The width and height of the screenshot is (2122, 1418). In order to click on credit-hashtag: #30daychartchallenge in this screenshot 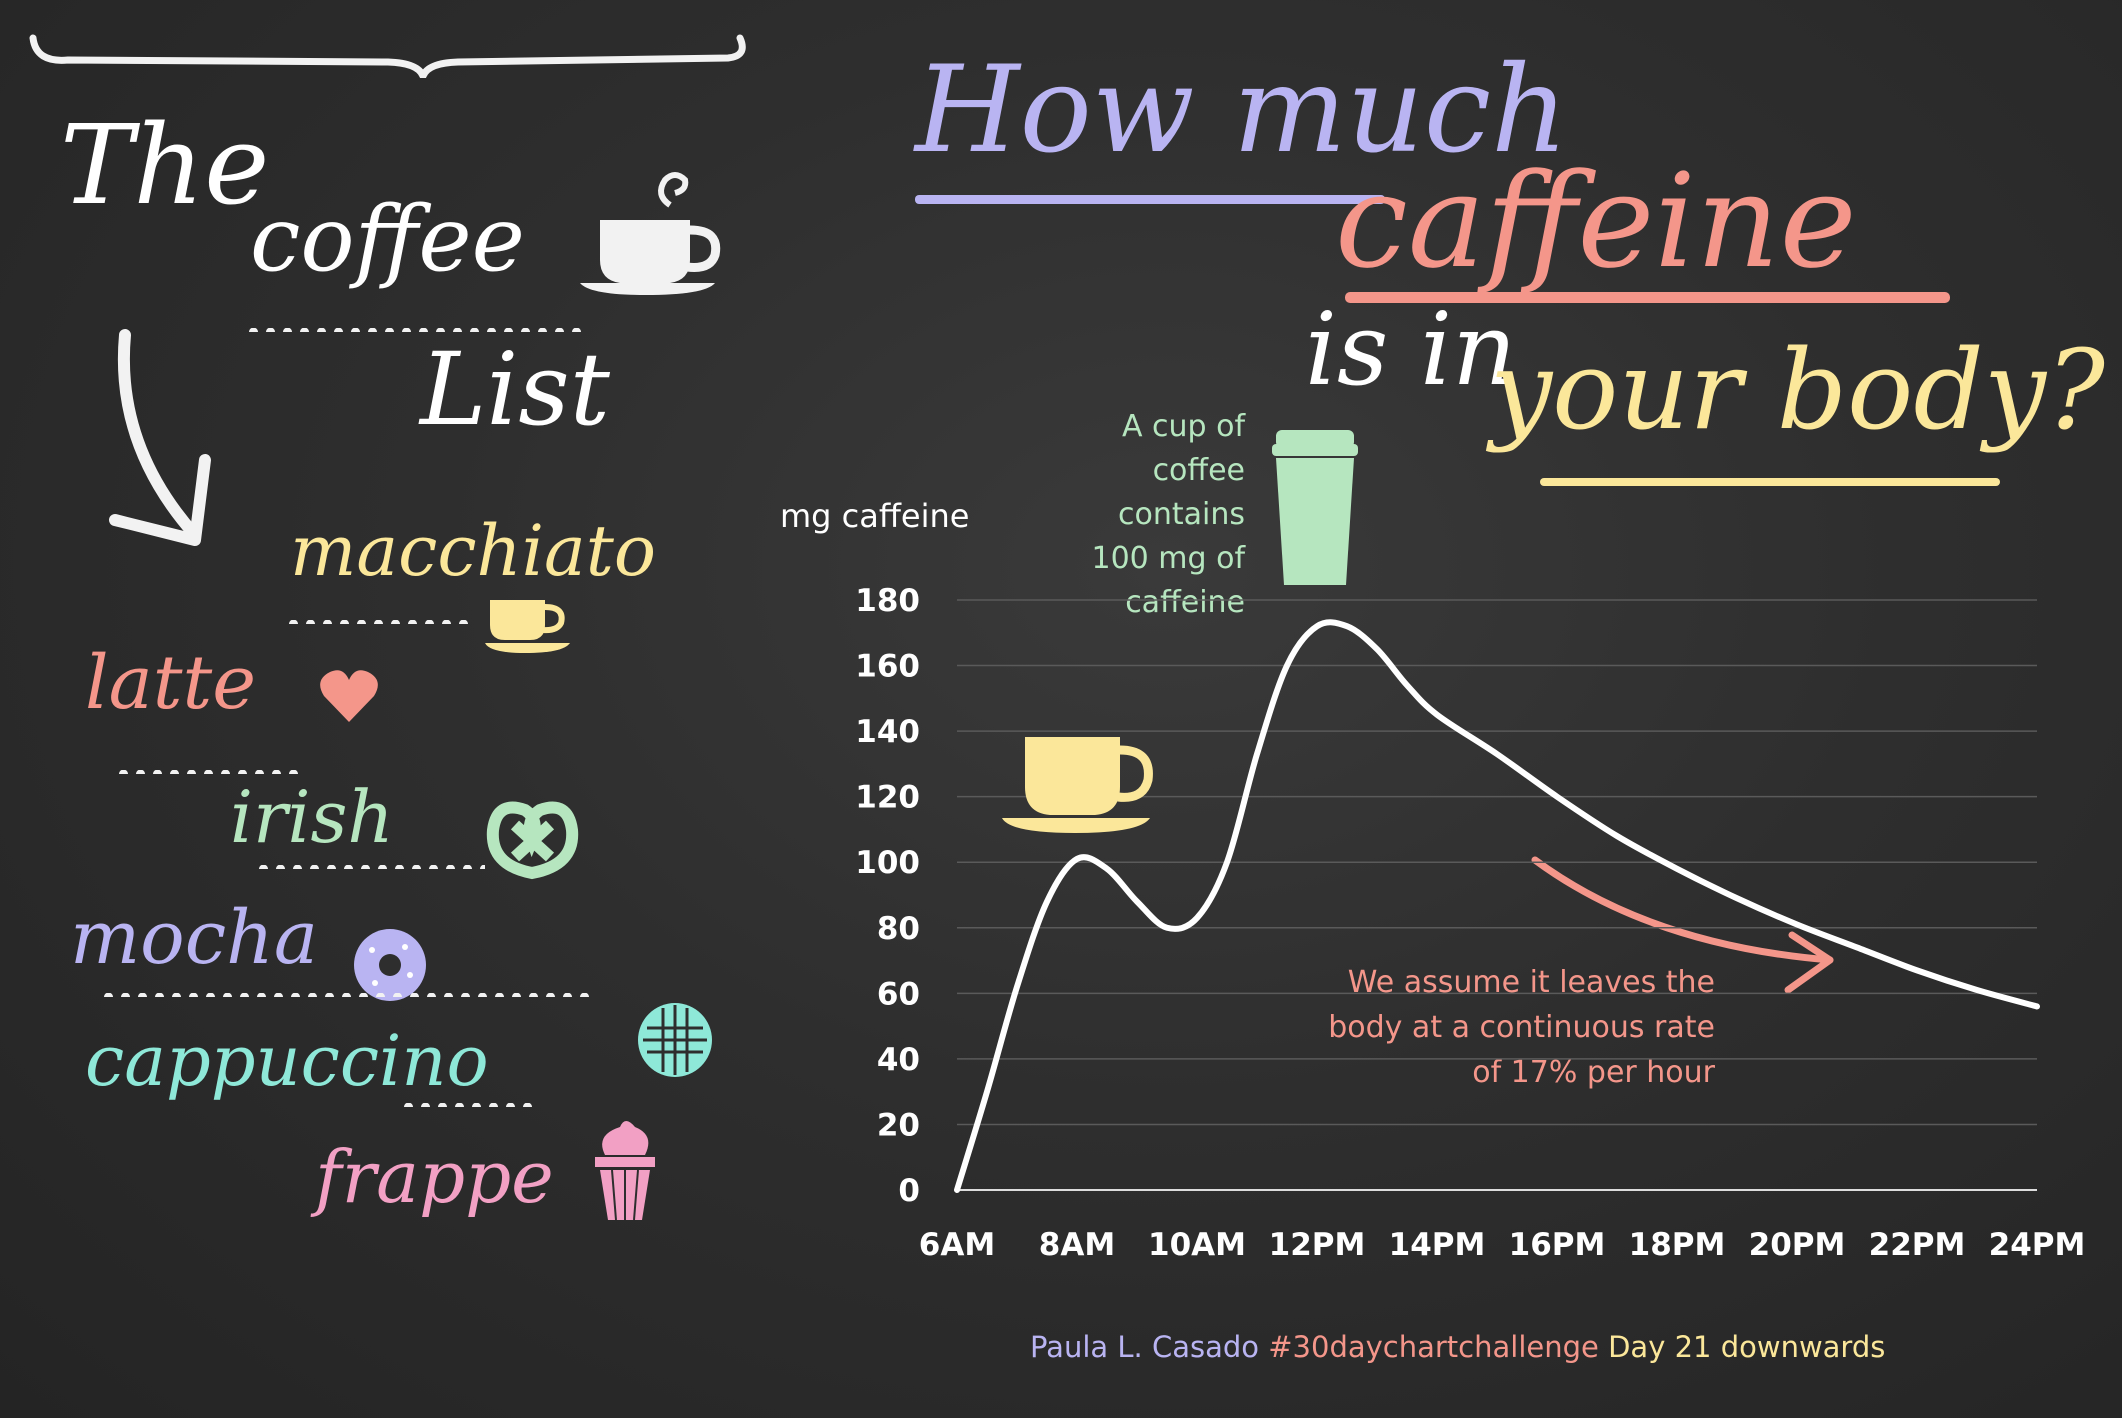, I will do `click(1433, 1347)`.